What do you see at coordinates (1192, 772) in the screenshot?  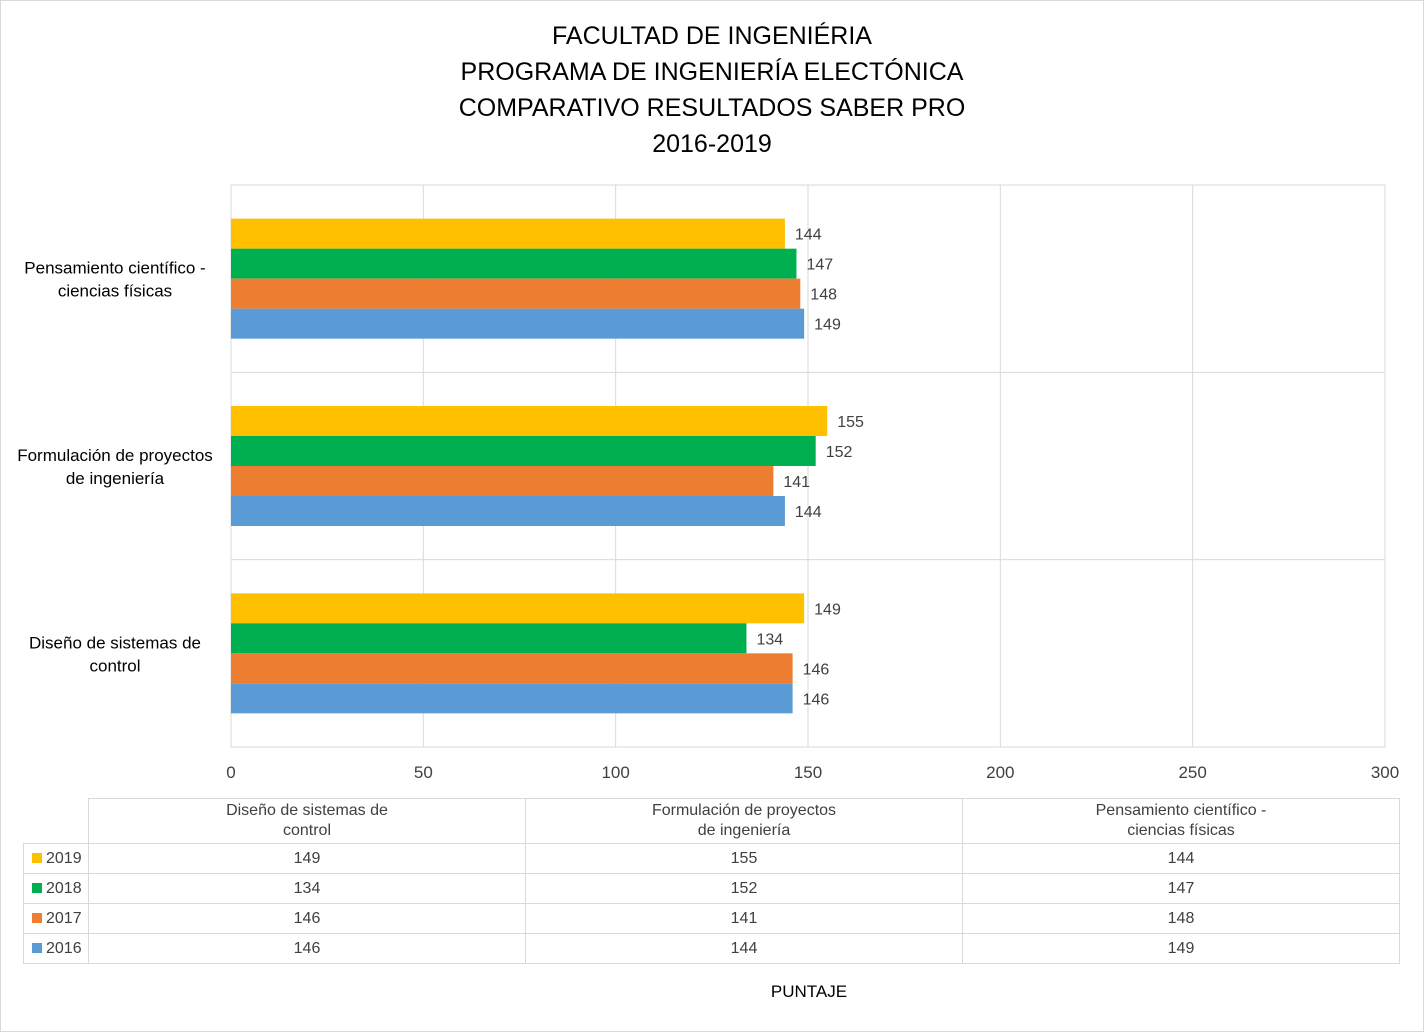 I see `x-tick-label: 250` at bounding box center [1192, 772].